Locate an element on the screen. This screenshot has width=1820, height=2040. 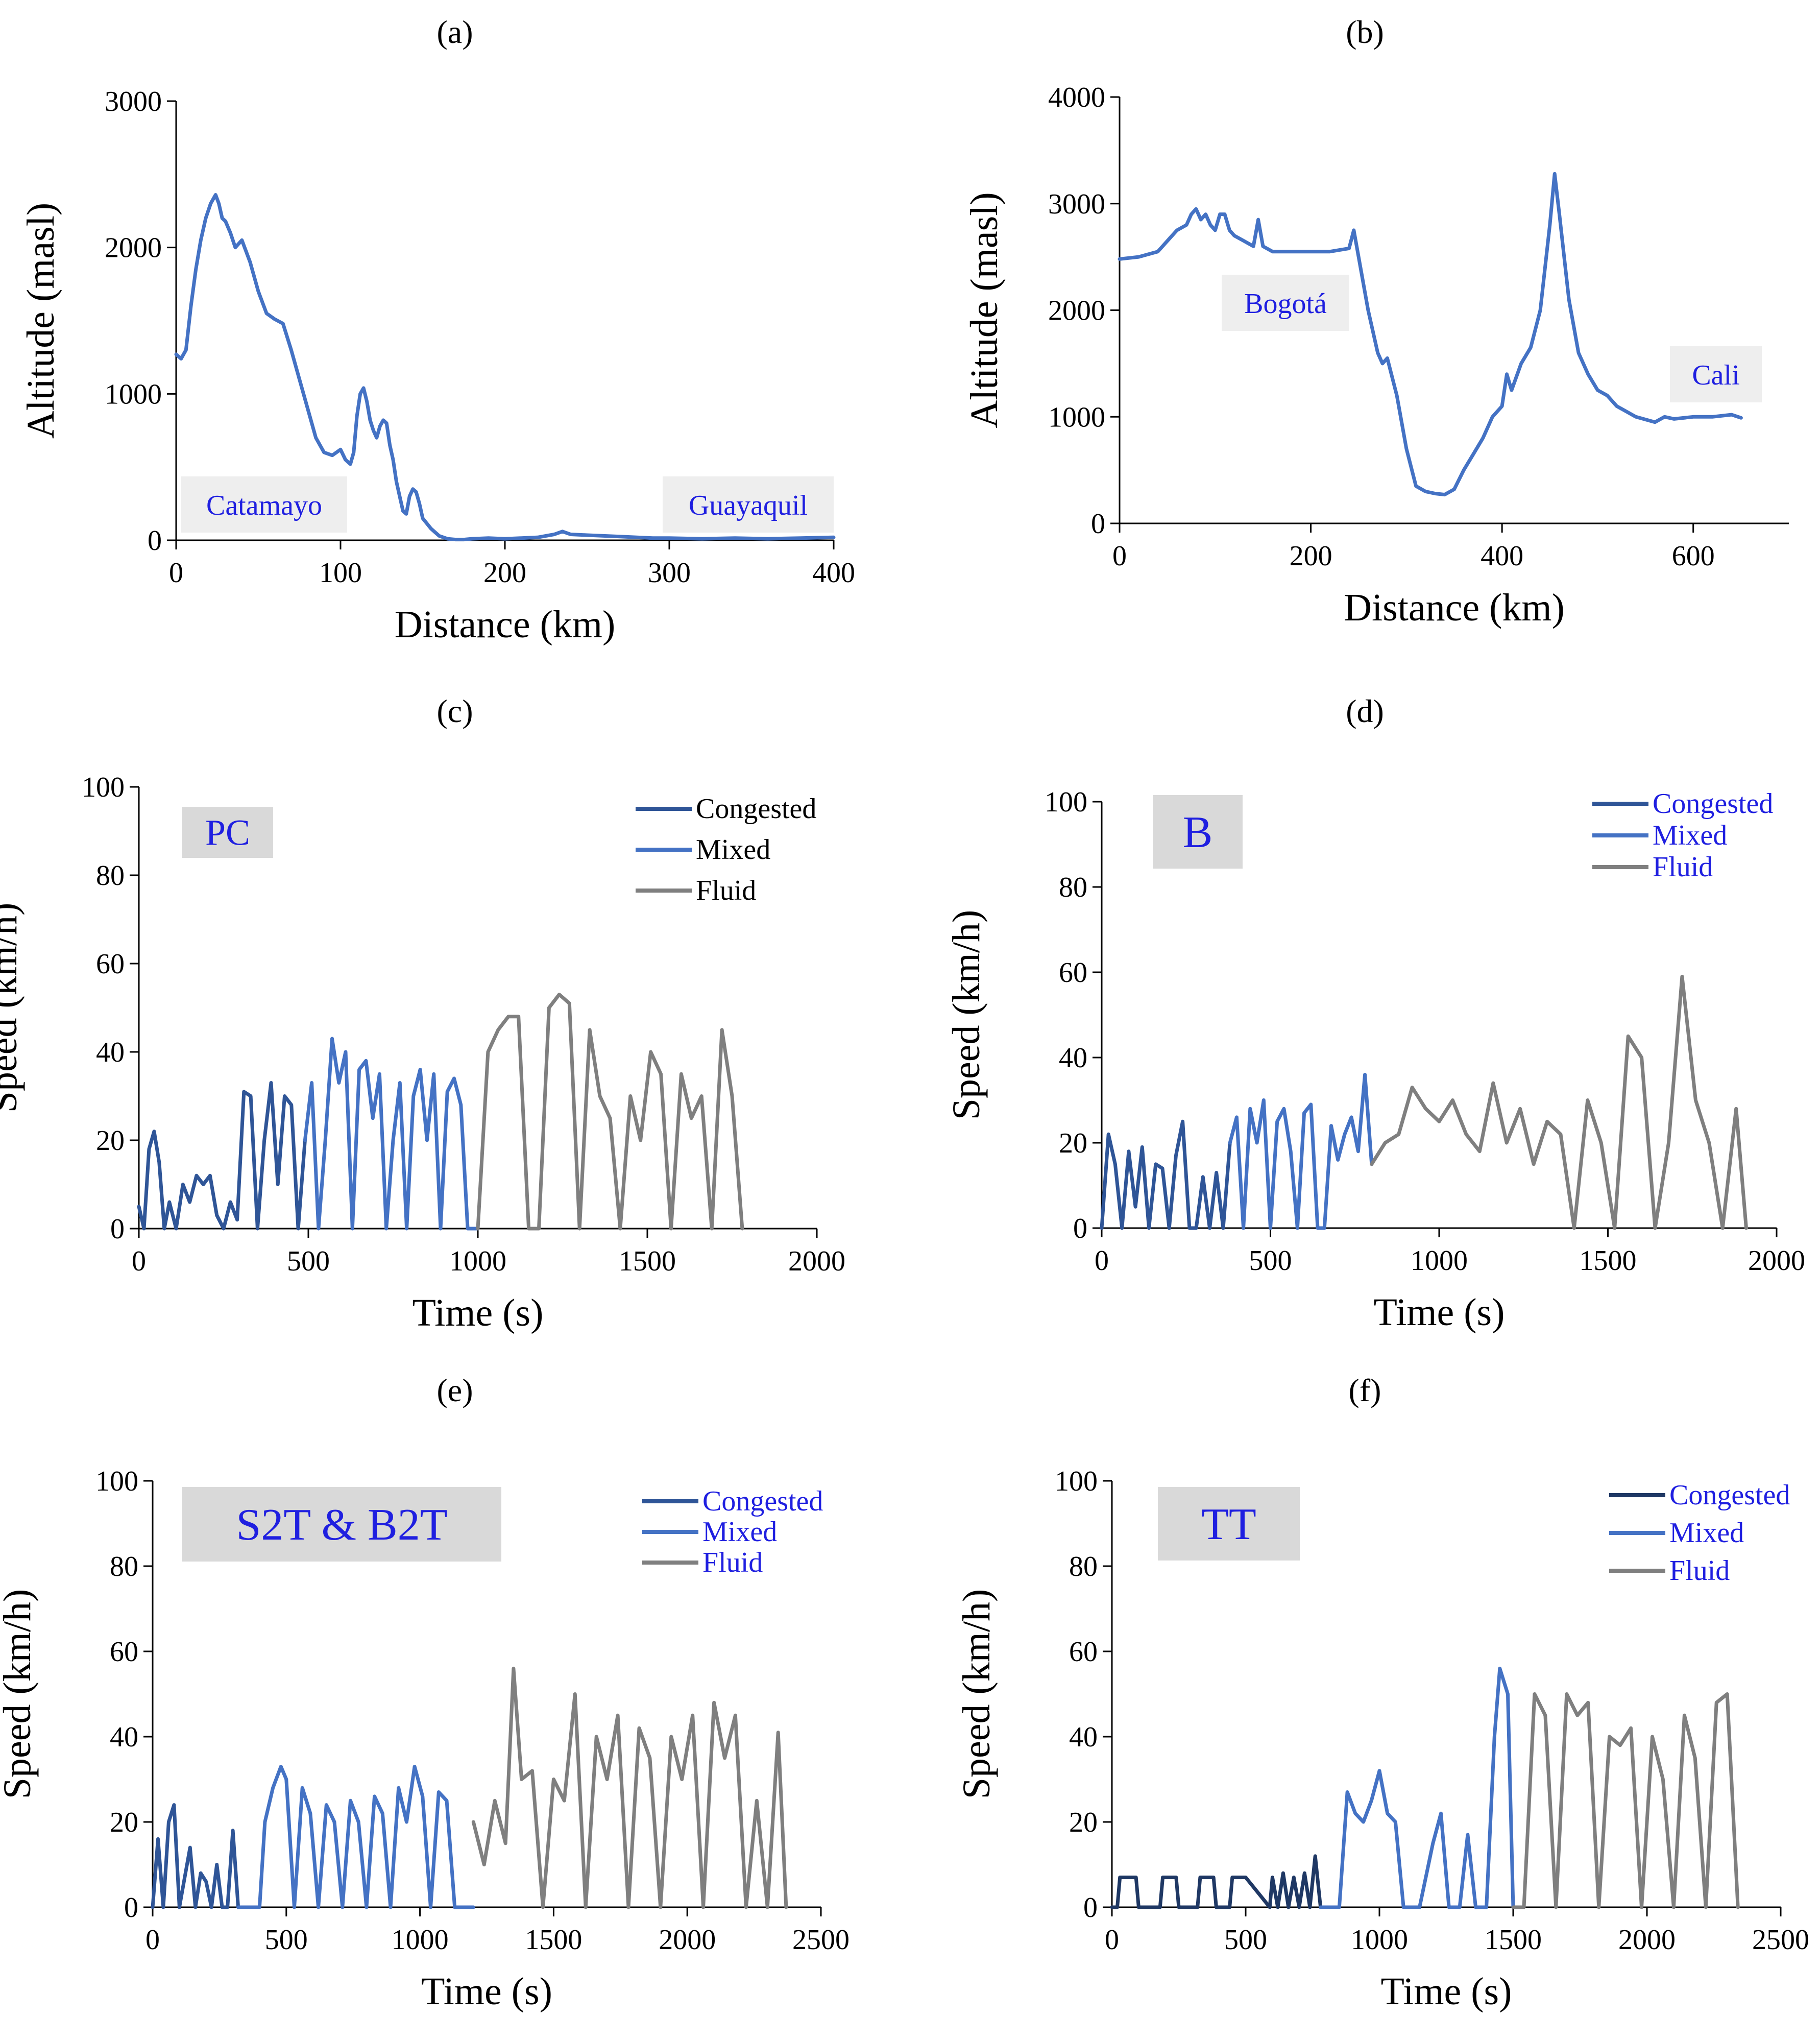
annotation-label: Cali is located at coordinates (1715, 375).